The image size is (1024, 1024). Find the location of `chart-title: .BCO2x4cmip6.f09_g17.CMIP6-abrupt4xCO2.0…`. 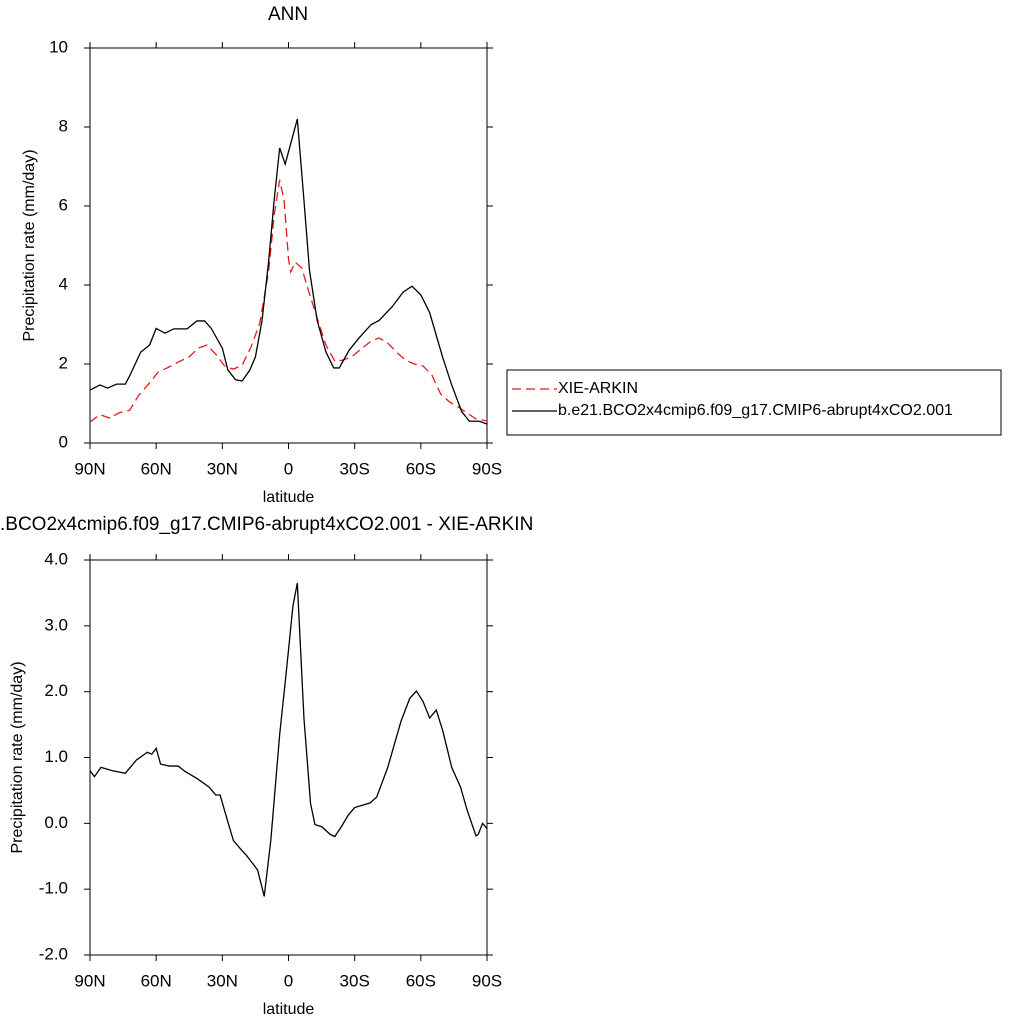

chart-title: .BCO2x4cmip6.f09_g17.CMIP6-abrupt4xCO2.0… is located at coordinates (266, 524).